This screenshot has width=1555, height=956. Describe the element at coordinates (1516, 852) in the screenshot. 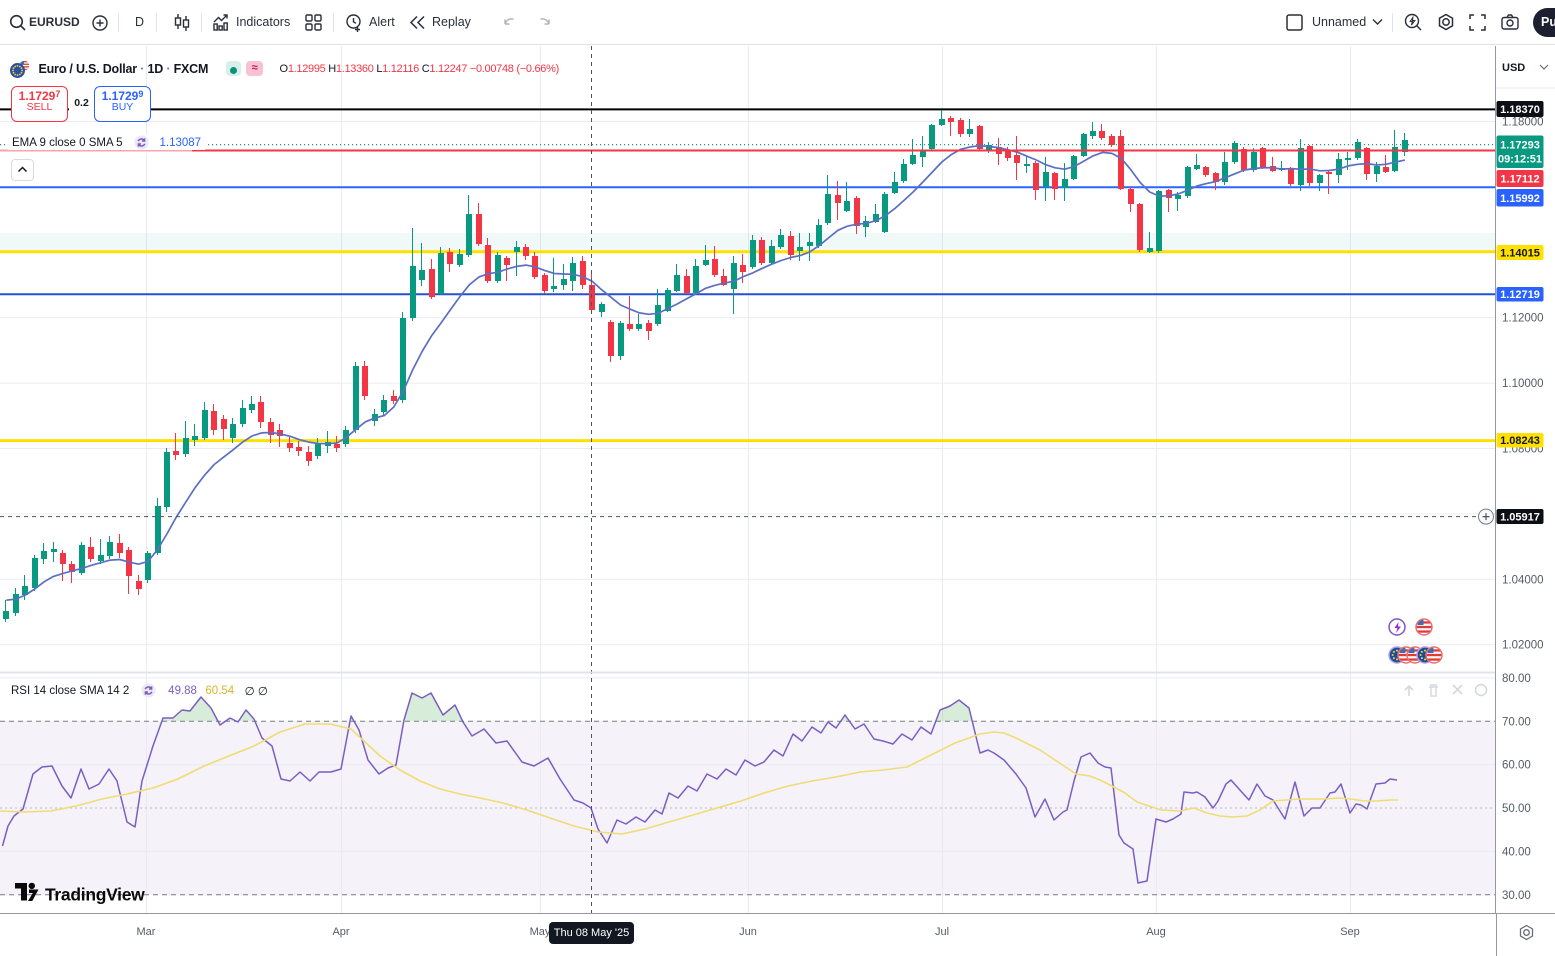

I see `svg-text: 40.00` at that location.